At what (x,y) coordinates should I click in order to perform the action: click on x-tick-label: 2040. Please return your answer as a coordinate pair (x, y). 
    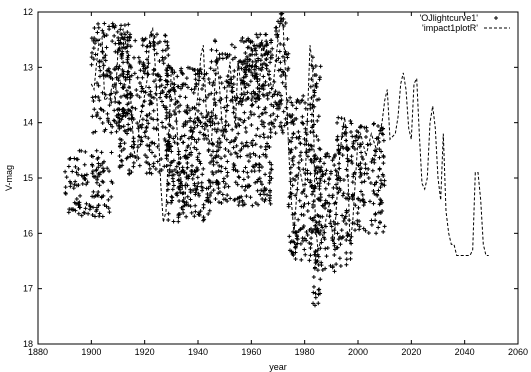
    Looking at the image, I should click on (465, 352).